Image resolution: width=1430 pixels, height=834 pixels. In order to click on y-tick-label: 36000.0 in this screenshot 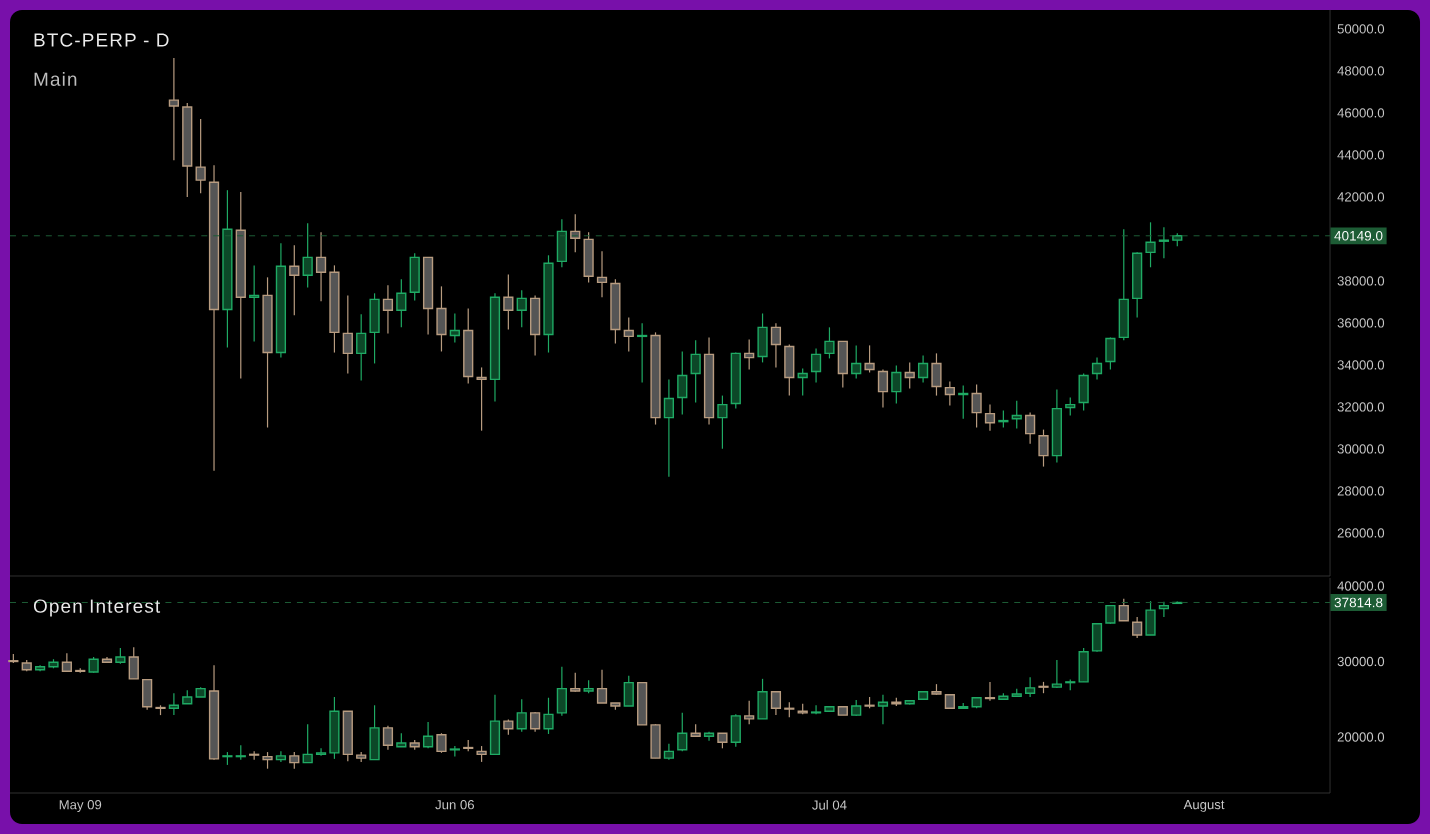, I will do `click(1361, 323)`.